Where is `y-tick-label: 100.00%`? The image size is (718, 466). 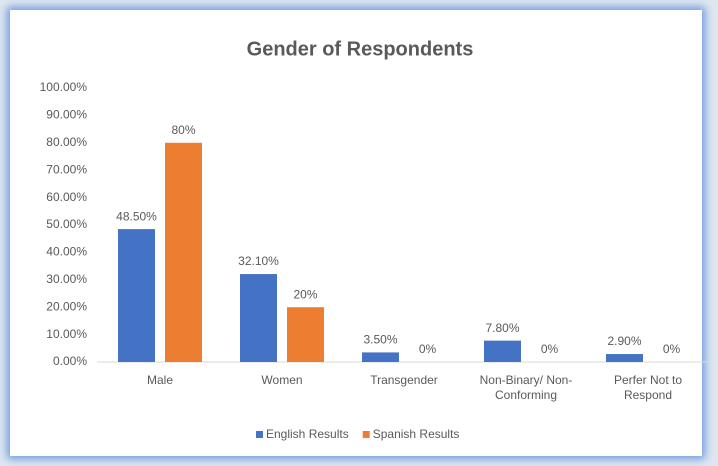
y-tick-label: 100.00% is located at coordinates (64, 87).